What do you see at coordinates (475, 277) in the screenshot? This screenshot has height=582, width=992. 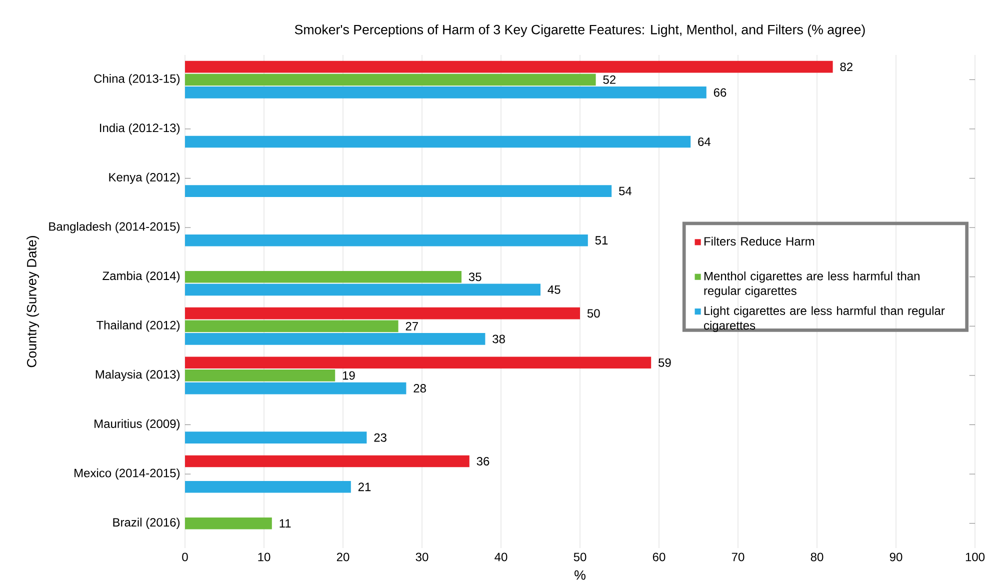 I see `data-label: 35` at bounding box center [475, 277].